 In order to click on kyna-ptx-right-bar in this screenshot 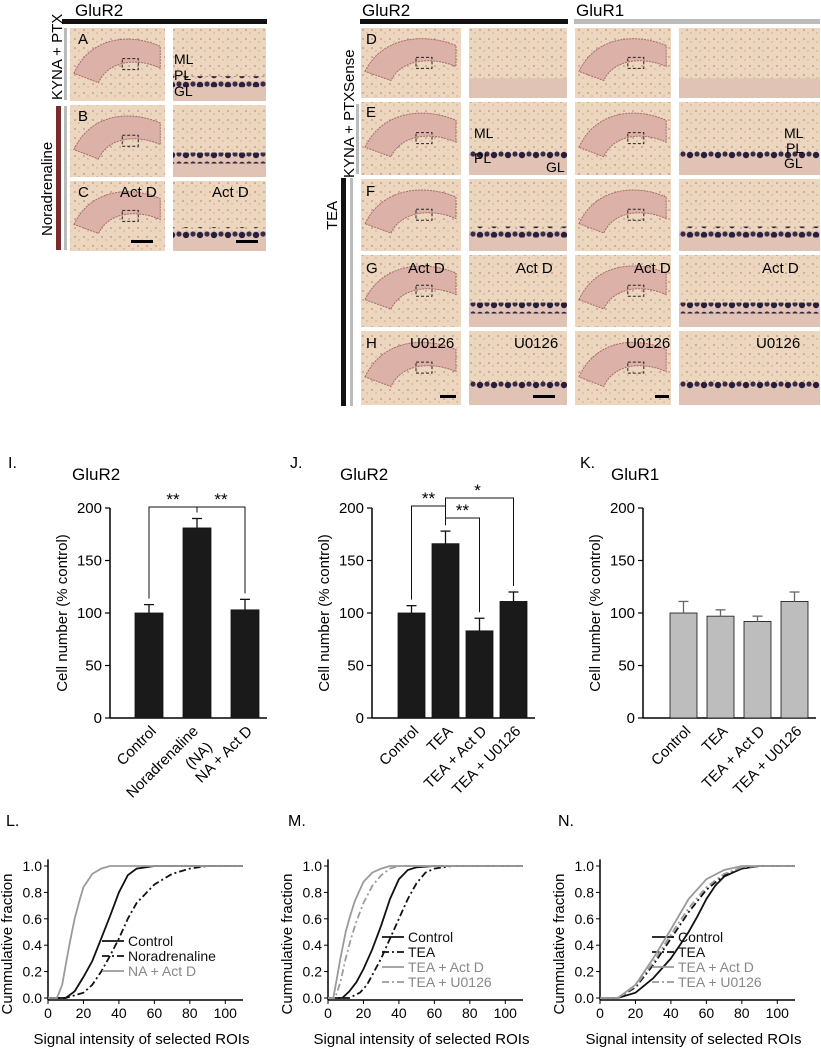, I will do `click(357, 139)`.